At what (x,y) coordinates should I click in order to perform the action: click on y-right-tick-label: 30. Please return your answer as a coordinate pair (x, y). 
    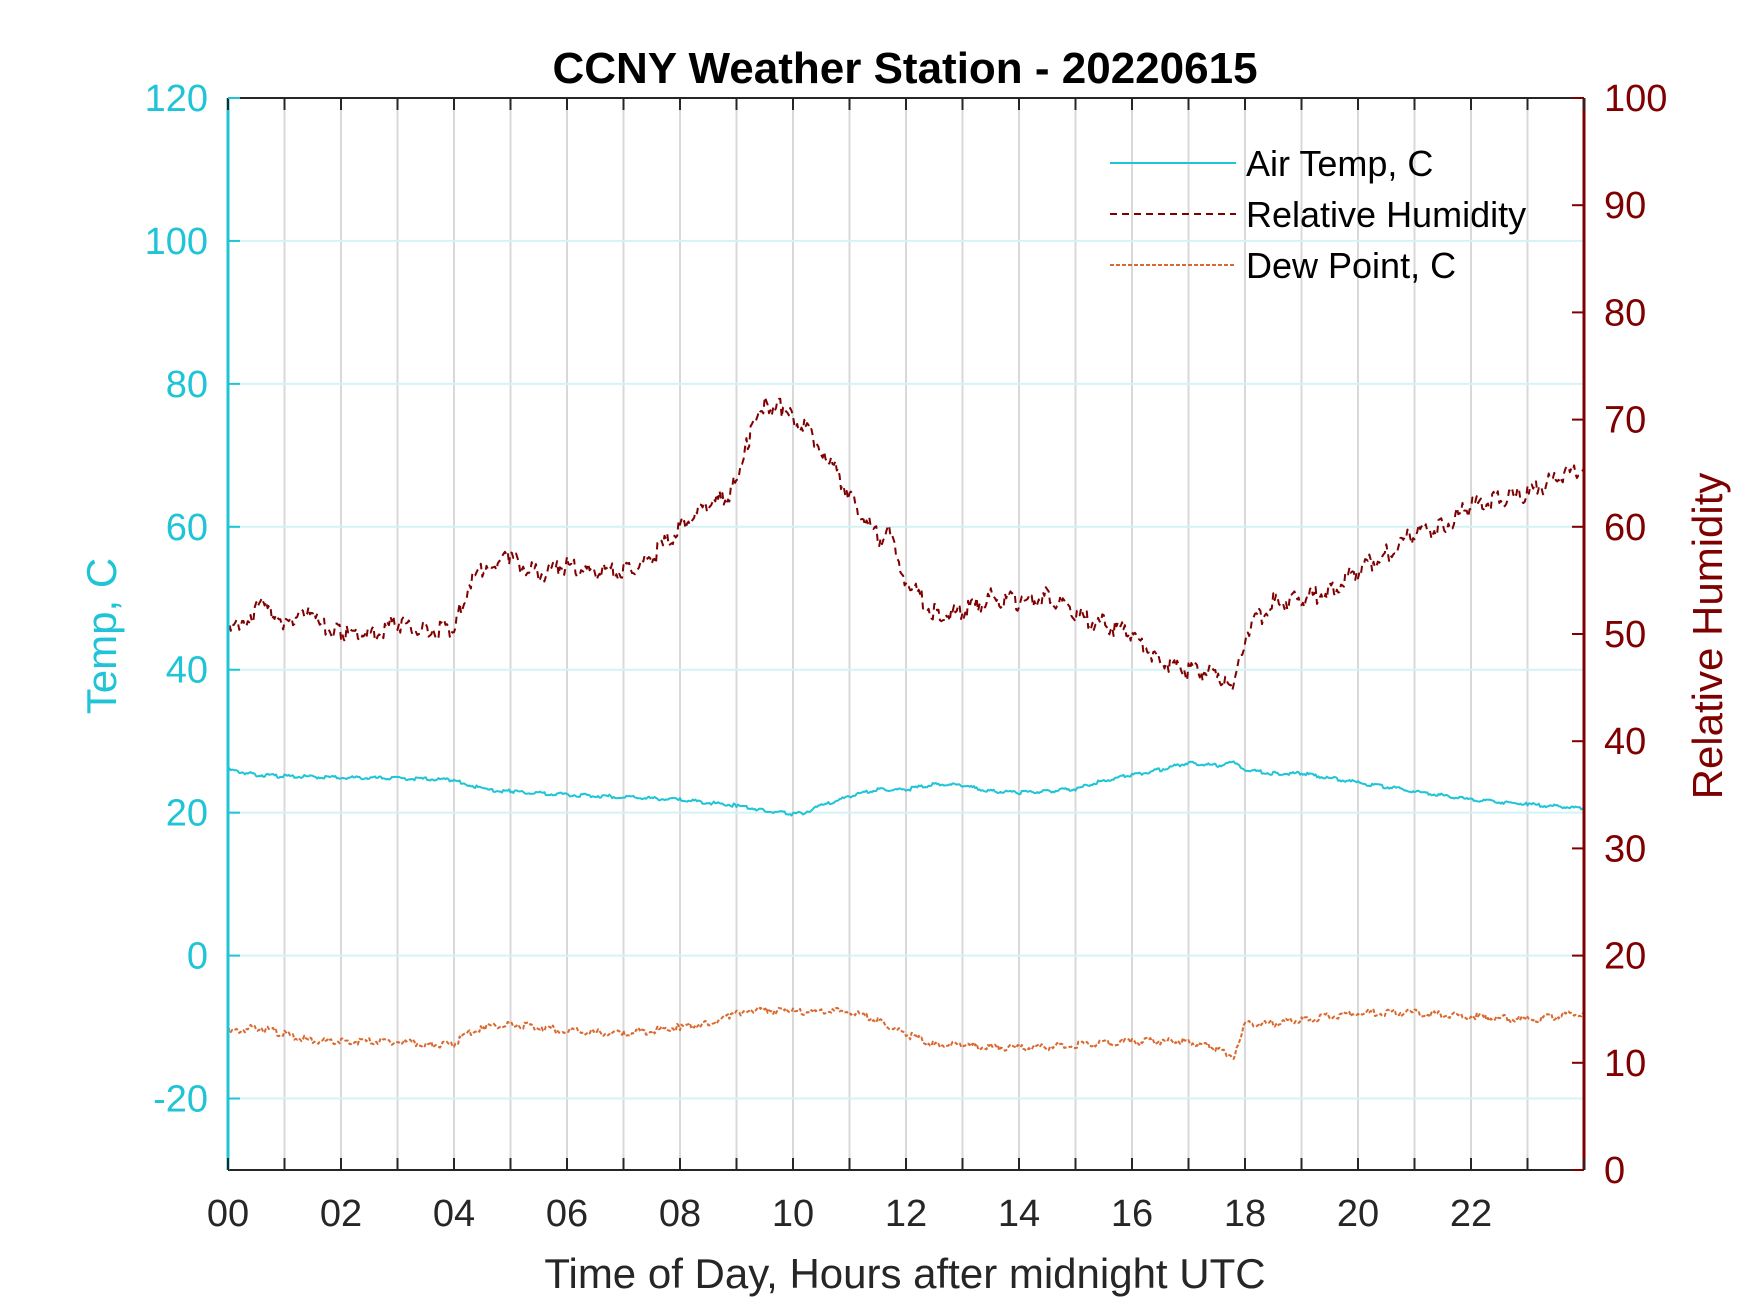
    Looking at the image, I should click on (1625, 849).